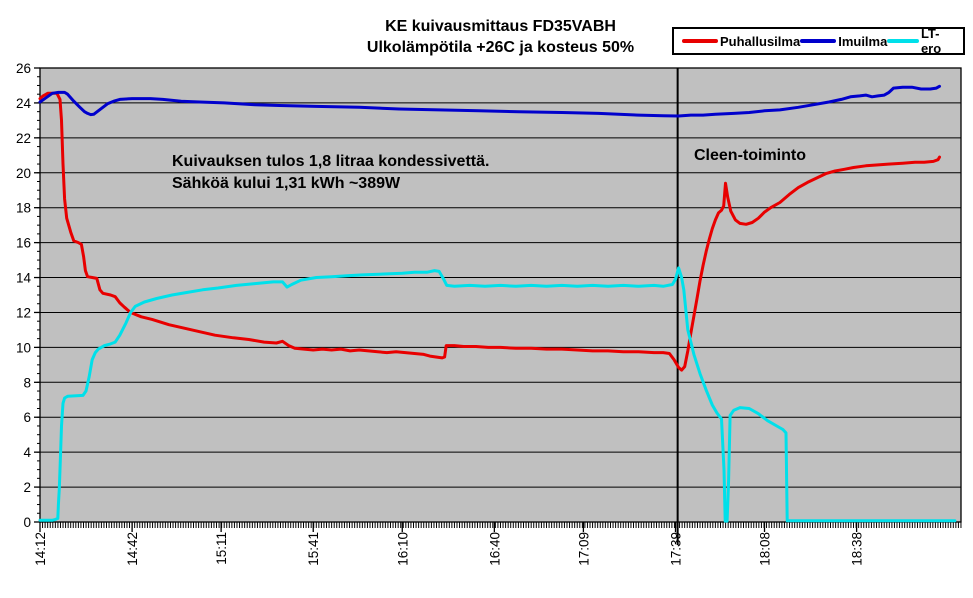 The image size is (973, 598). Describe the element at coordinates (760, 41) in the screenshot. I see `legend-label-puhallusilma: Puhallusilma` at that location.